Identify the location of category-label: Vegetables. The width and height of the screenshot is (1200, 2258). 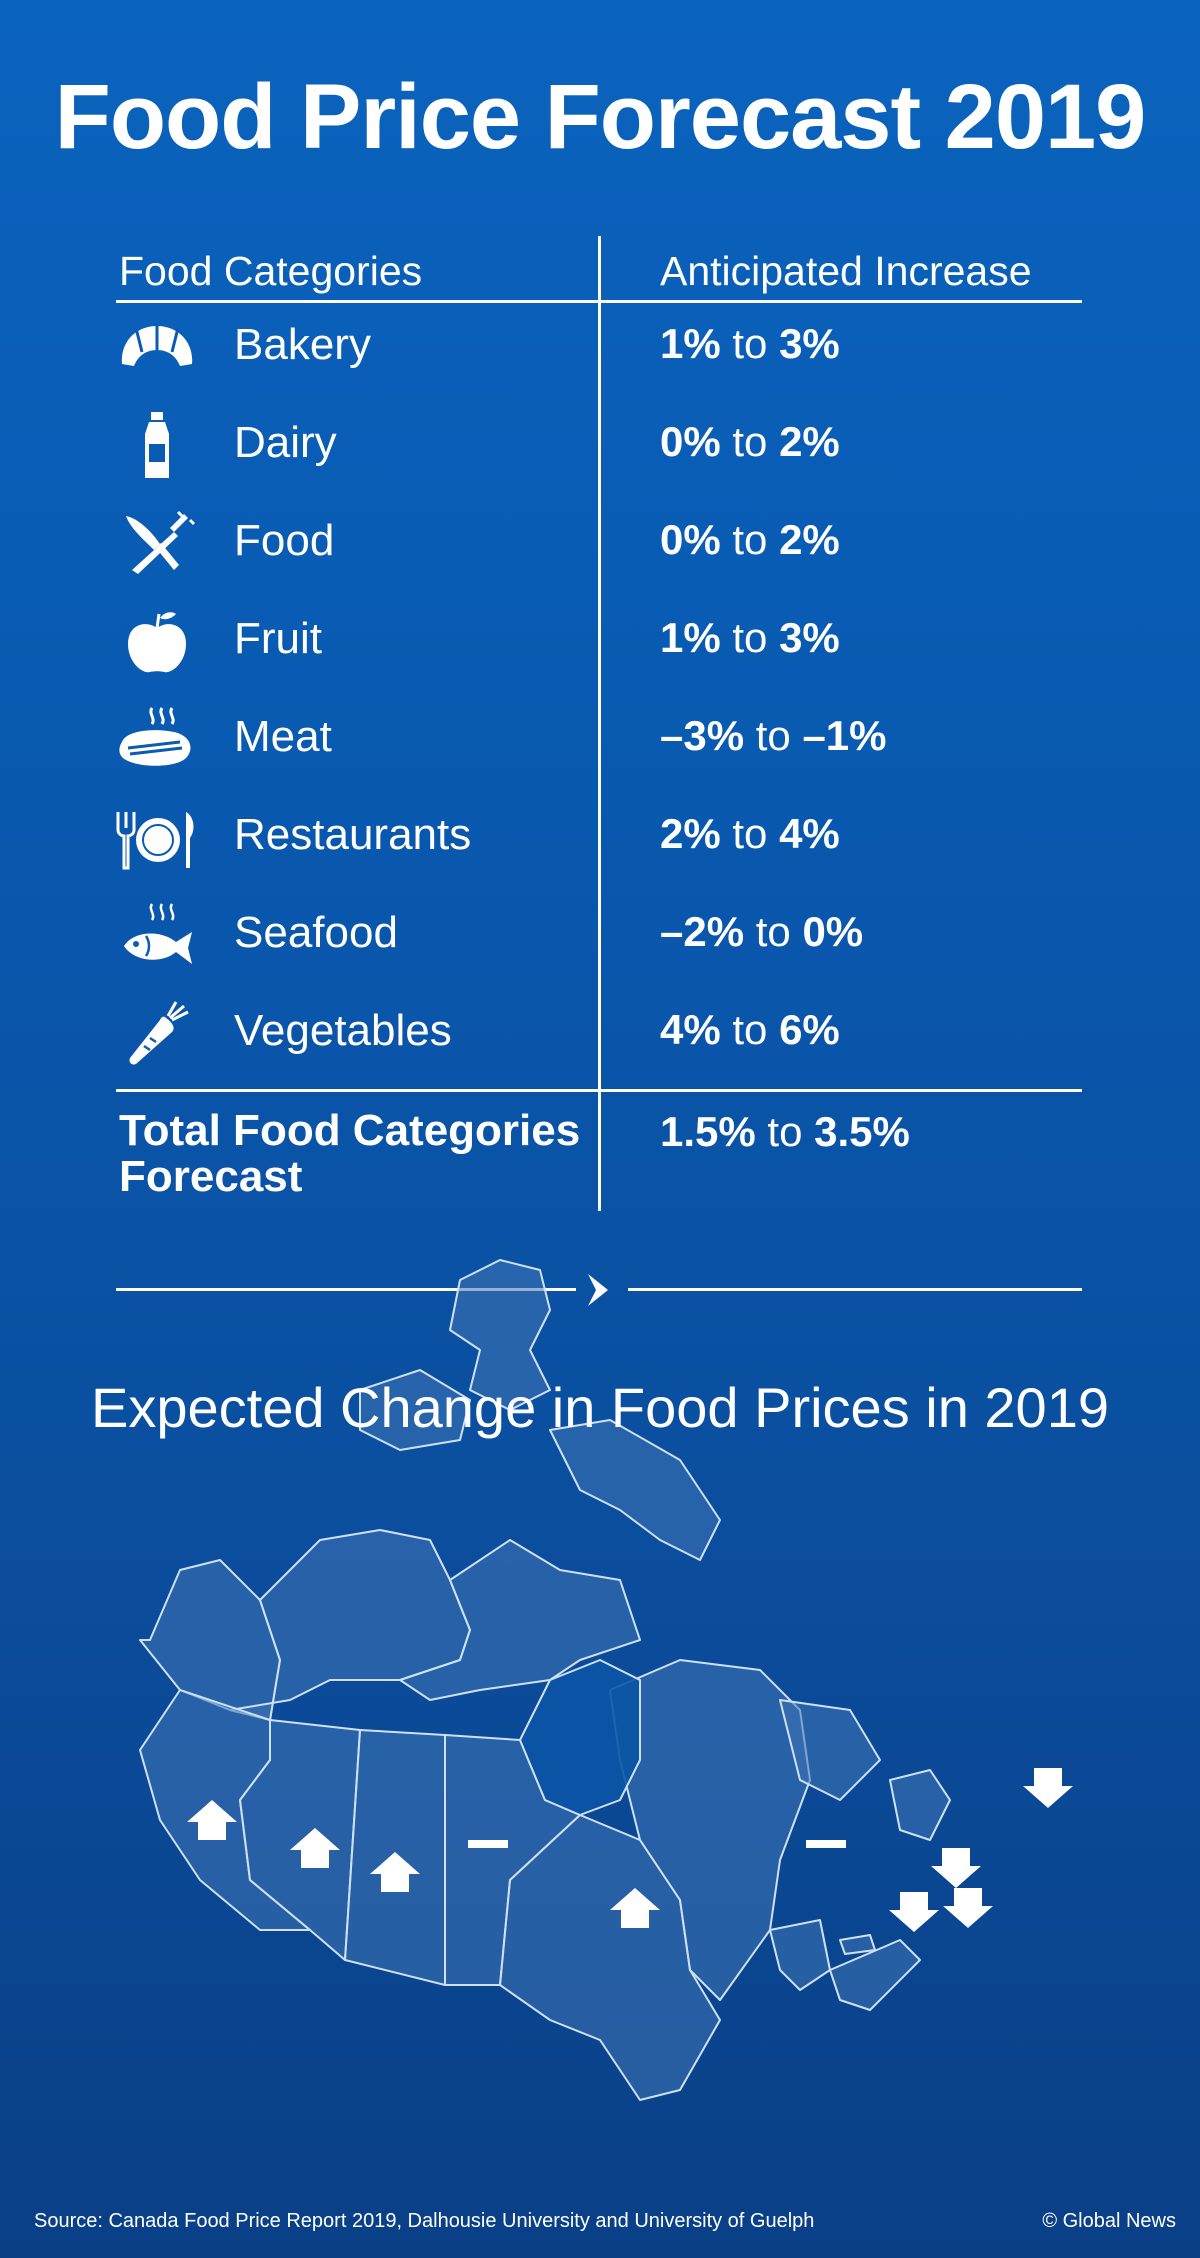
(343, 1030).